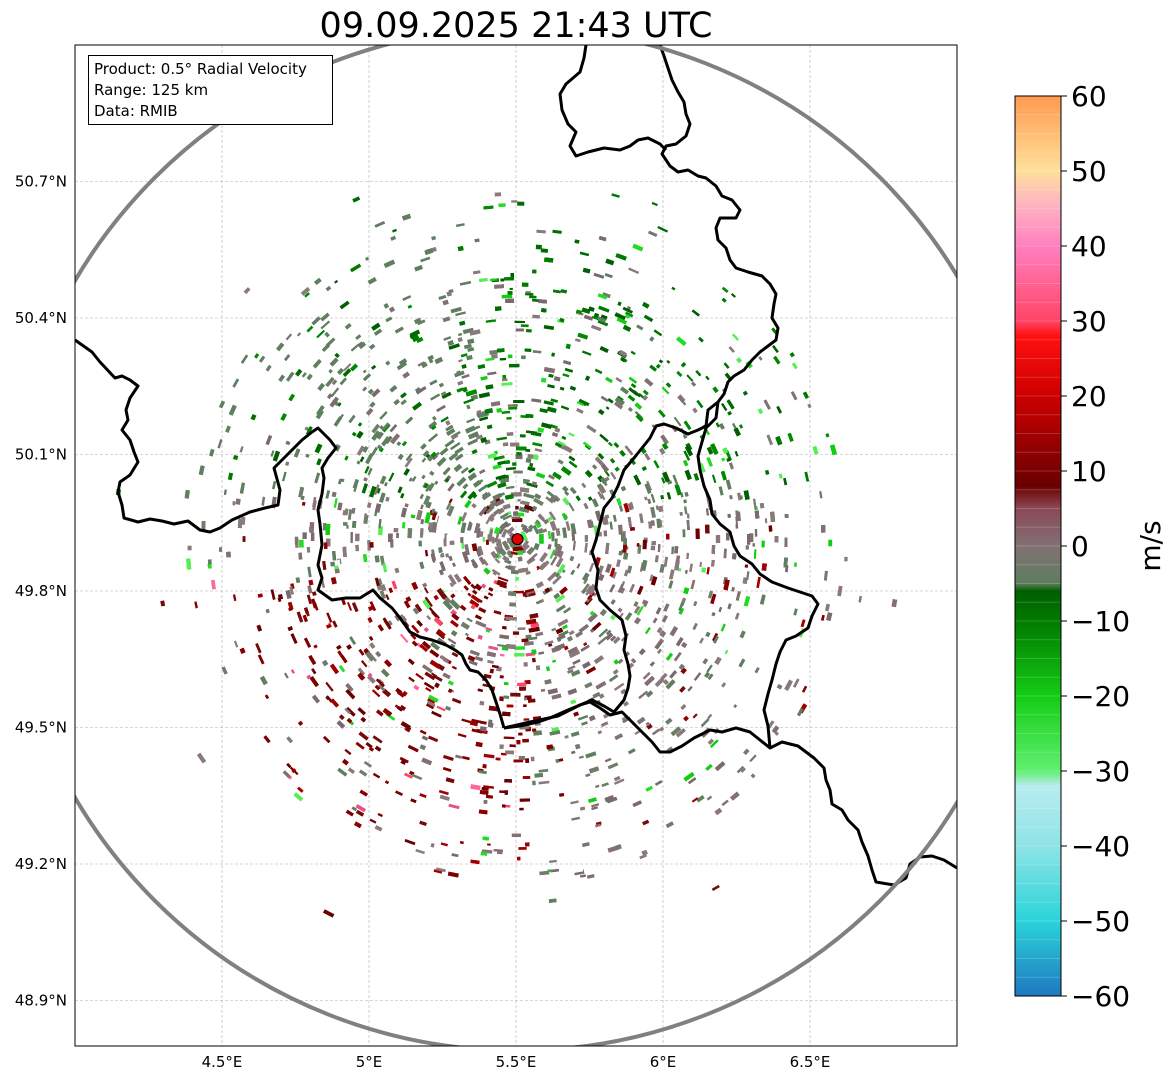 Image resolution: width=1171 pixels, height=1081 pixels. I want to click on border-luxembourg-germany, so click(758, 575).